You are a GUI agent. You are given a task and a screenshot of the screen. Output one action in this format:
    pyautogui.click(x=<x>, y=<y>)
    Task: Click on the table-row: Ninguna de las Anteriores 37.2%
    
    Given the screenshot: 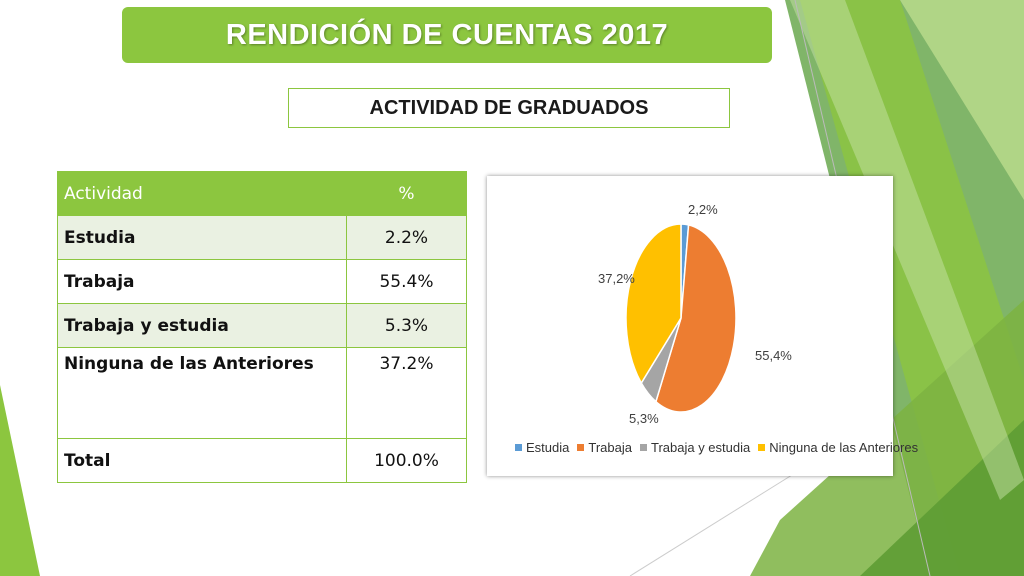 What is the action you would take?
    pyautogui.click(x=262, y=393)
    